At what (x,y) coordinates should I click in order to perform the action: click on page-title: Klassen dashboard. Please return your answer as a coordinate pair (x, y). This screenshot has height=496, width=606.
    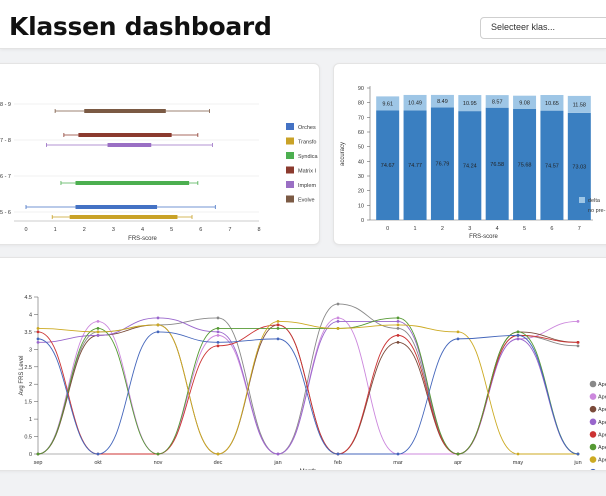
    Looking at the image, I should click on (140, 26).